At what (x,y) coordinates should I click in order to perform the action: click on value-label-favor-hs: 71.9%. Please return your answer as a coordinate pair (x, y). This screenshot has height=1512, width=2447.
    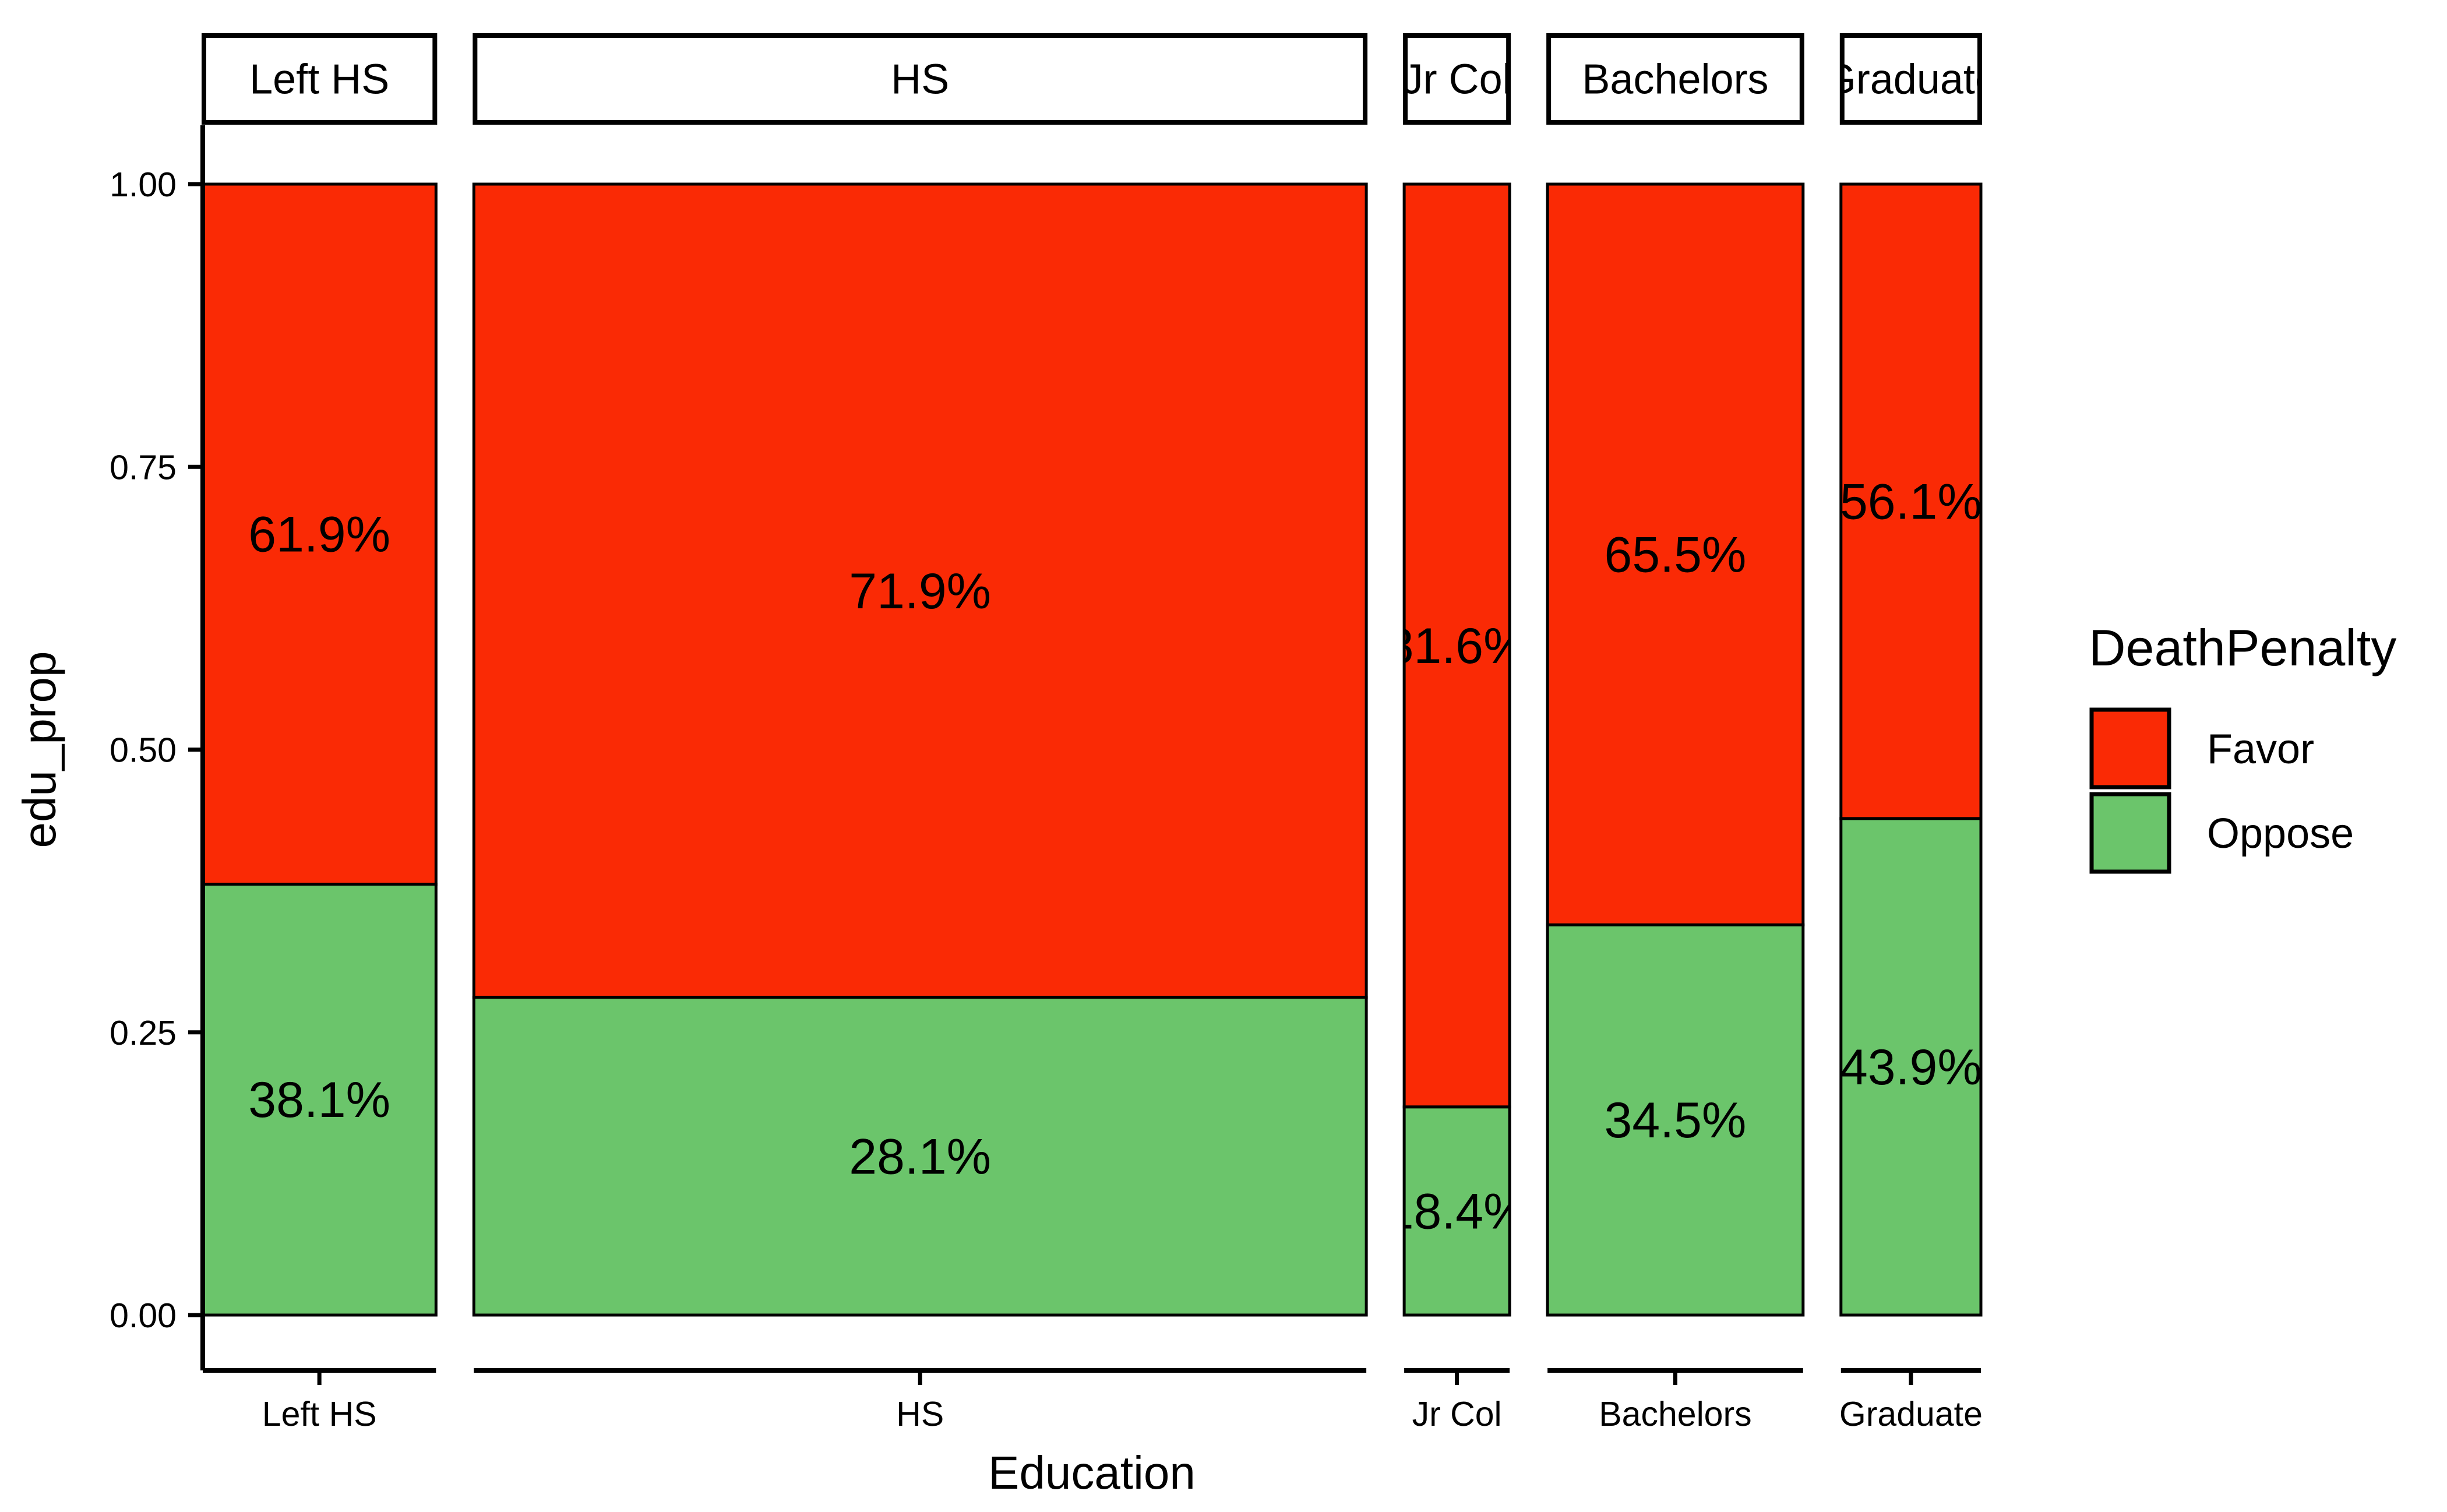
    Looking at the image, I should click on (920, 591).